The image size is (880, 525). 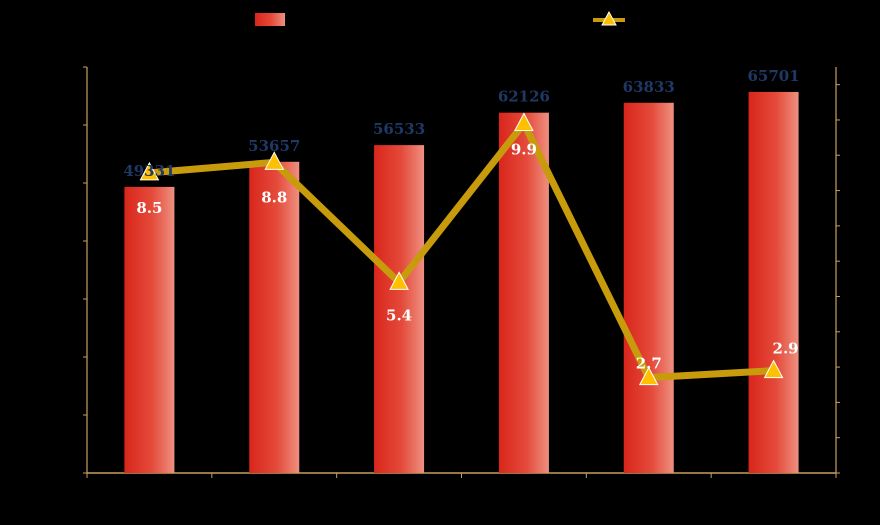 I want to click on line-value-label: 2.7, so click(x=649, y=364).